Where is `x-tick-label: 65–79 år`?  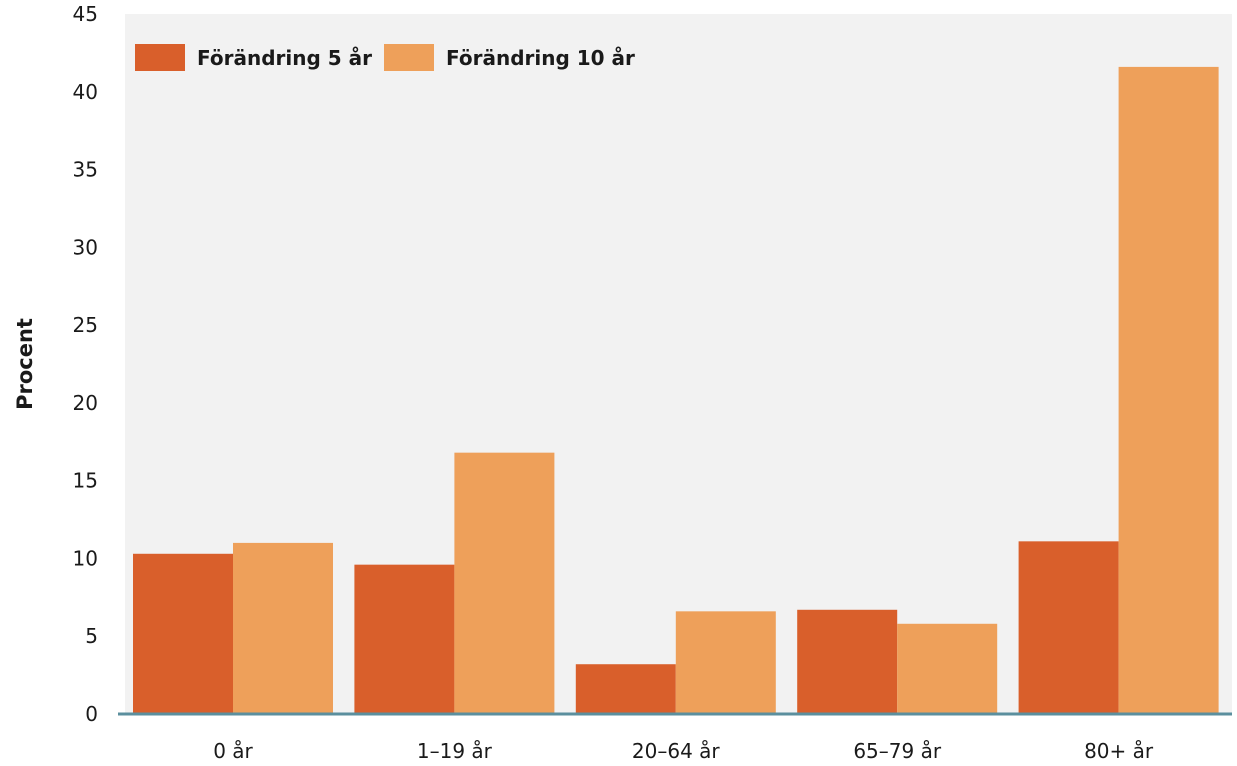 x-tick-label: 65–79 år is located at coordinates (897, 751).